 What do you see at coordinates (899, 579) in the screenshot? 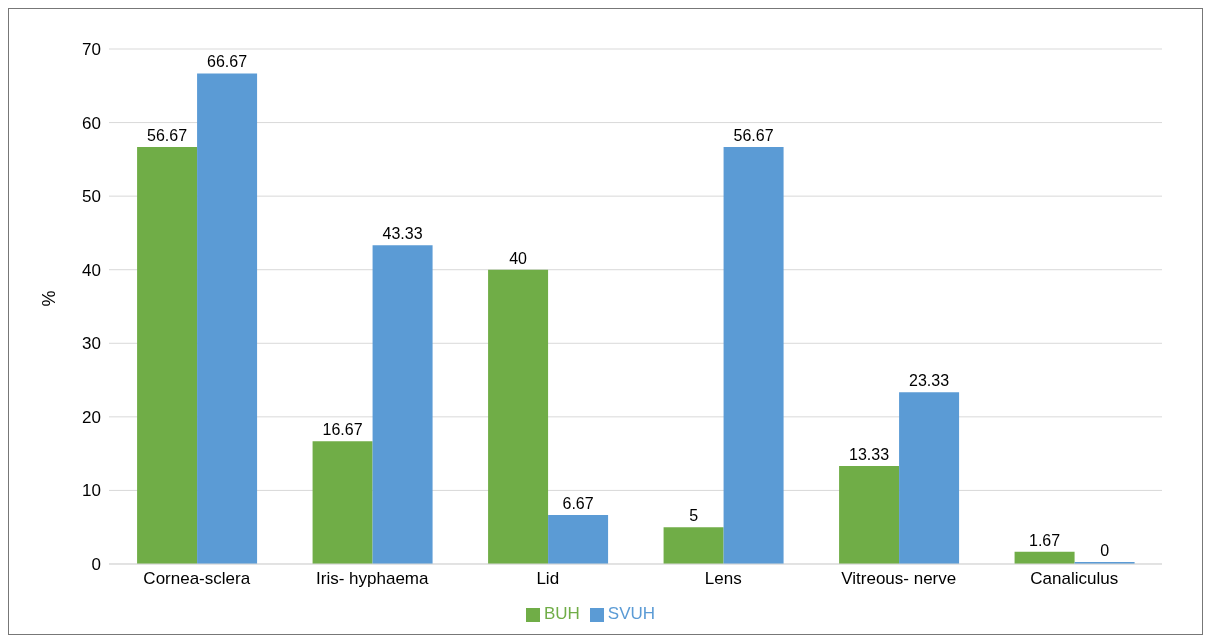
I see `x-tick-label: Vitreous- nerve` at bounding box center [899, 579].